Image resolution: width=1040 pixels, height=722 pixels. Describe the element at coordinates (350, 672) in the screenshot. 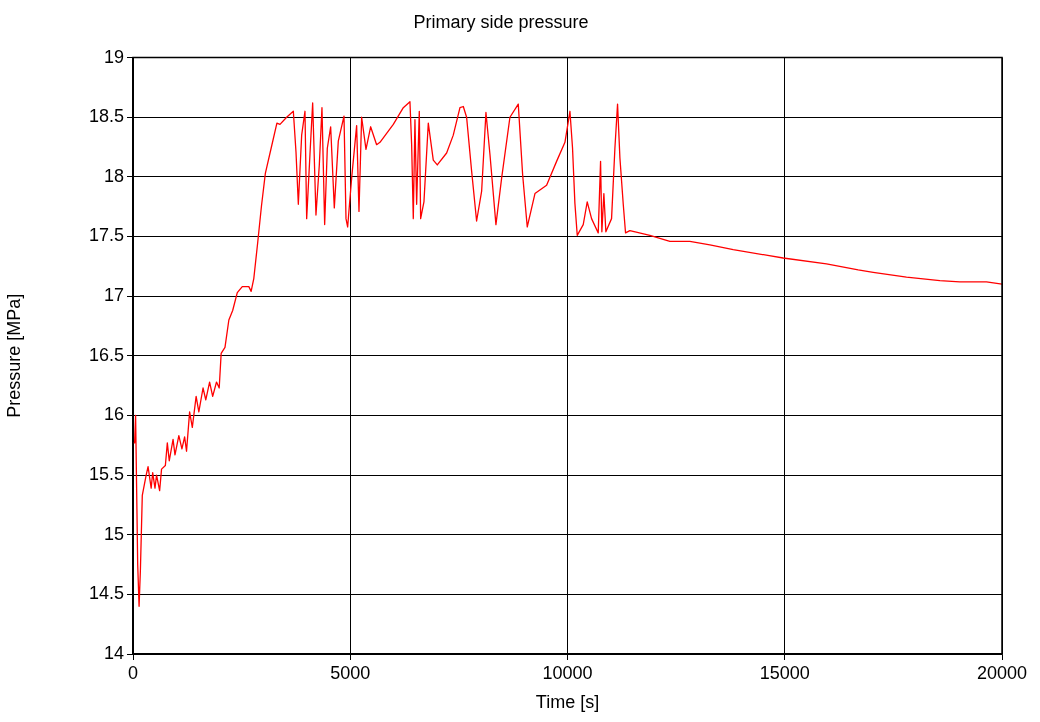

I see `x-tick-label: 5000` at that location.